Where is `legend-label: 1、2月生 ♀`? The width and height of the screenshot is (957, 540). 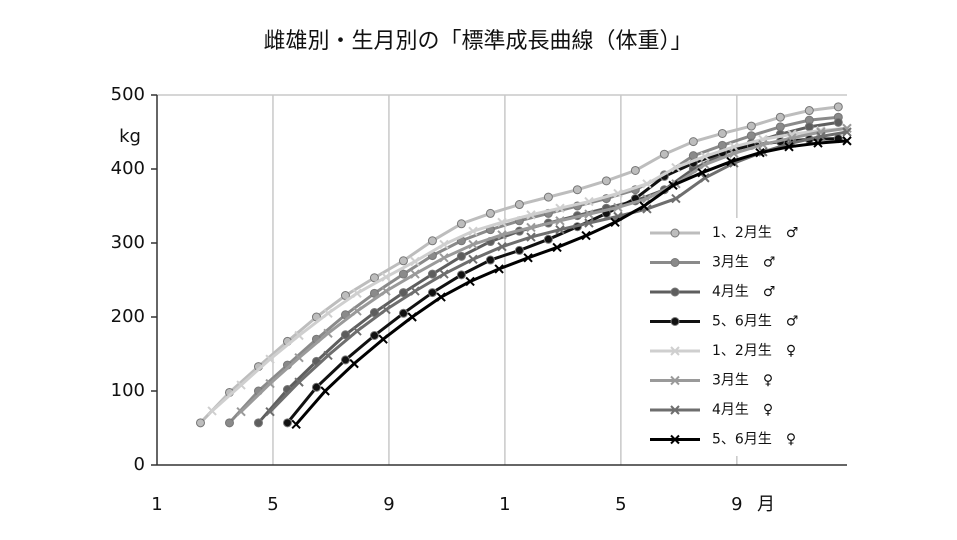 legend-label: 1、2月生 ♀ is located at coordinates (754, 351).